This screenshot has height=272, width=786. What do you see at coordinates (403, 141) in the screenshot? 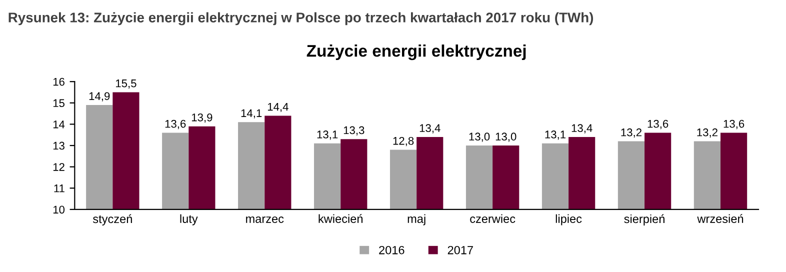
I see `data-label: 12,8` at bounding box center [403, 141].